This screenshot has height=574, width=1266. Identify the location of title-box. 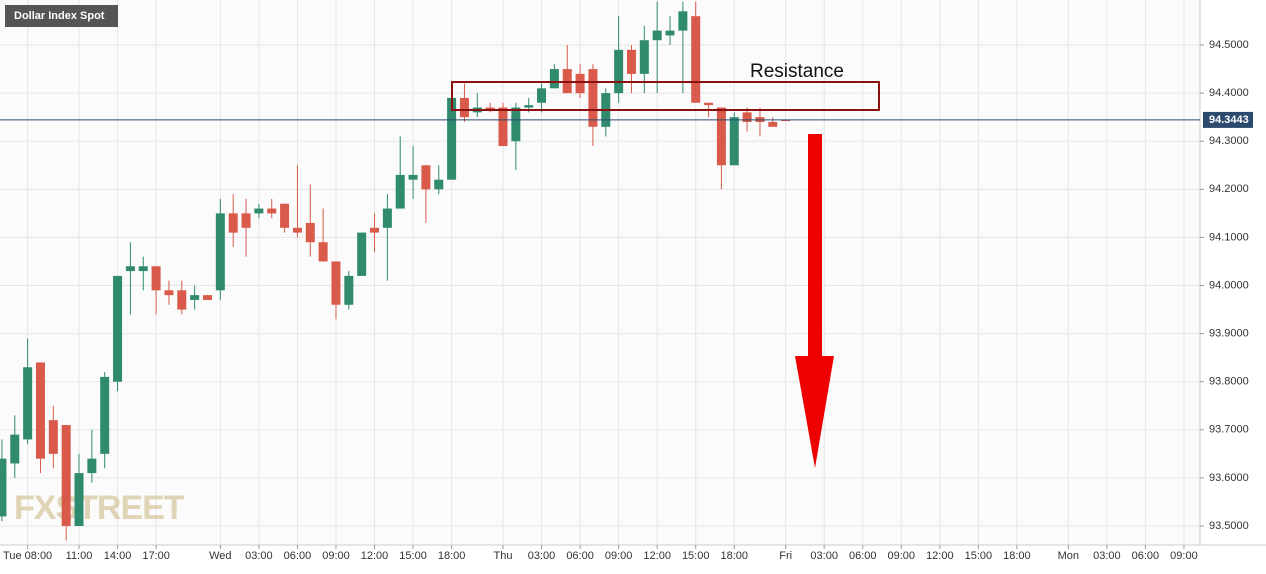
(61, 16).